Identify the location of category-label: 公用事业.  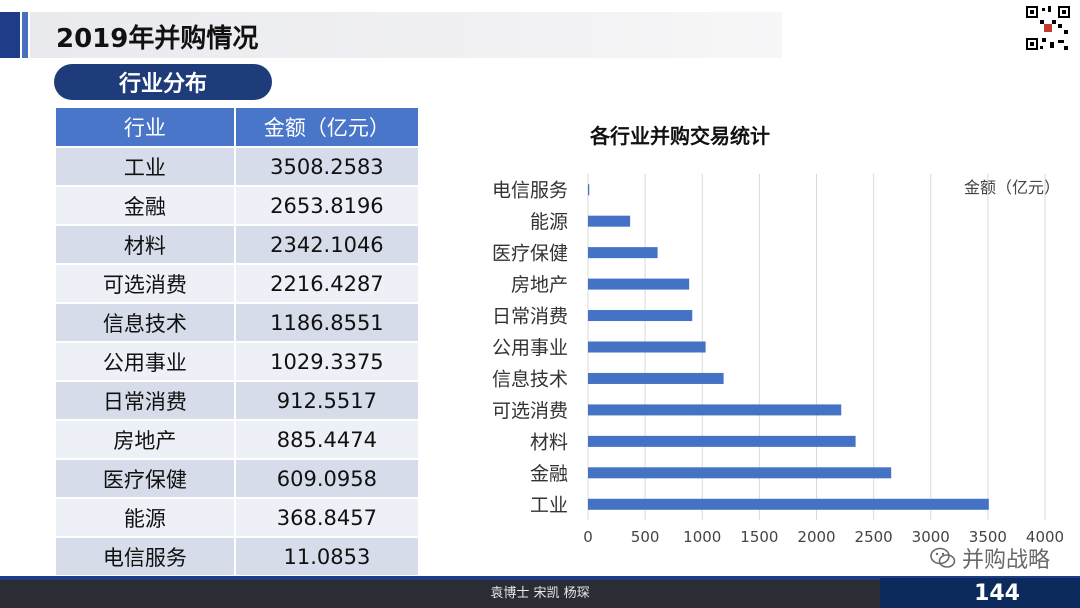
(530, 348).